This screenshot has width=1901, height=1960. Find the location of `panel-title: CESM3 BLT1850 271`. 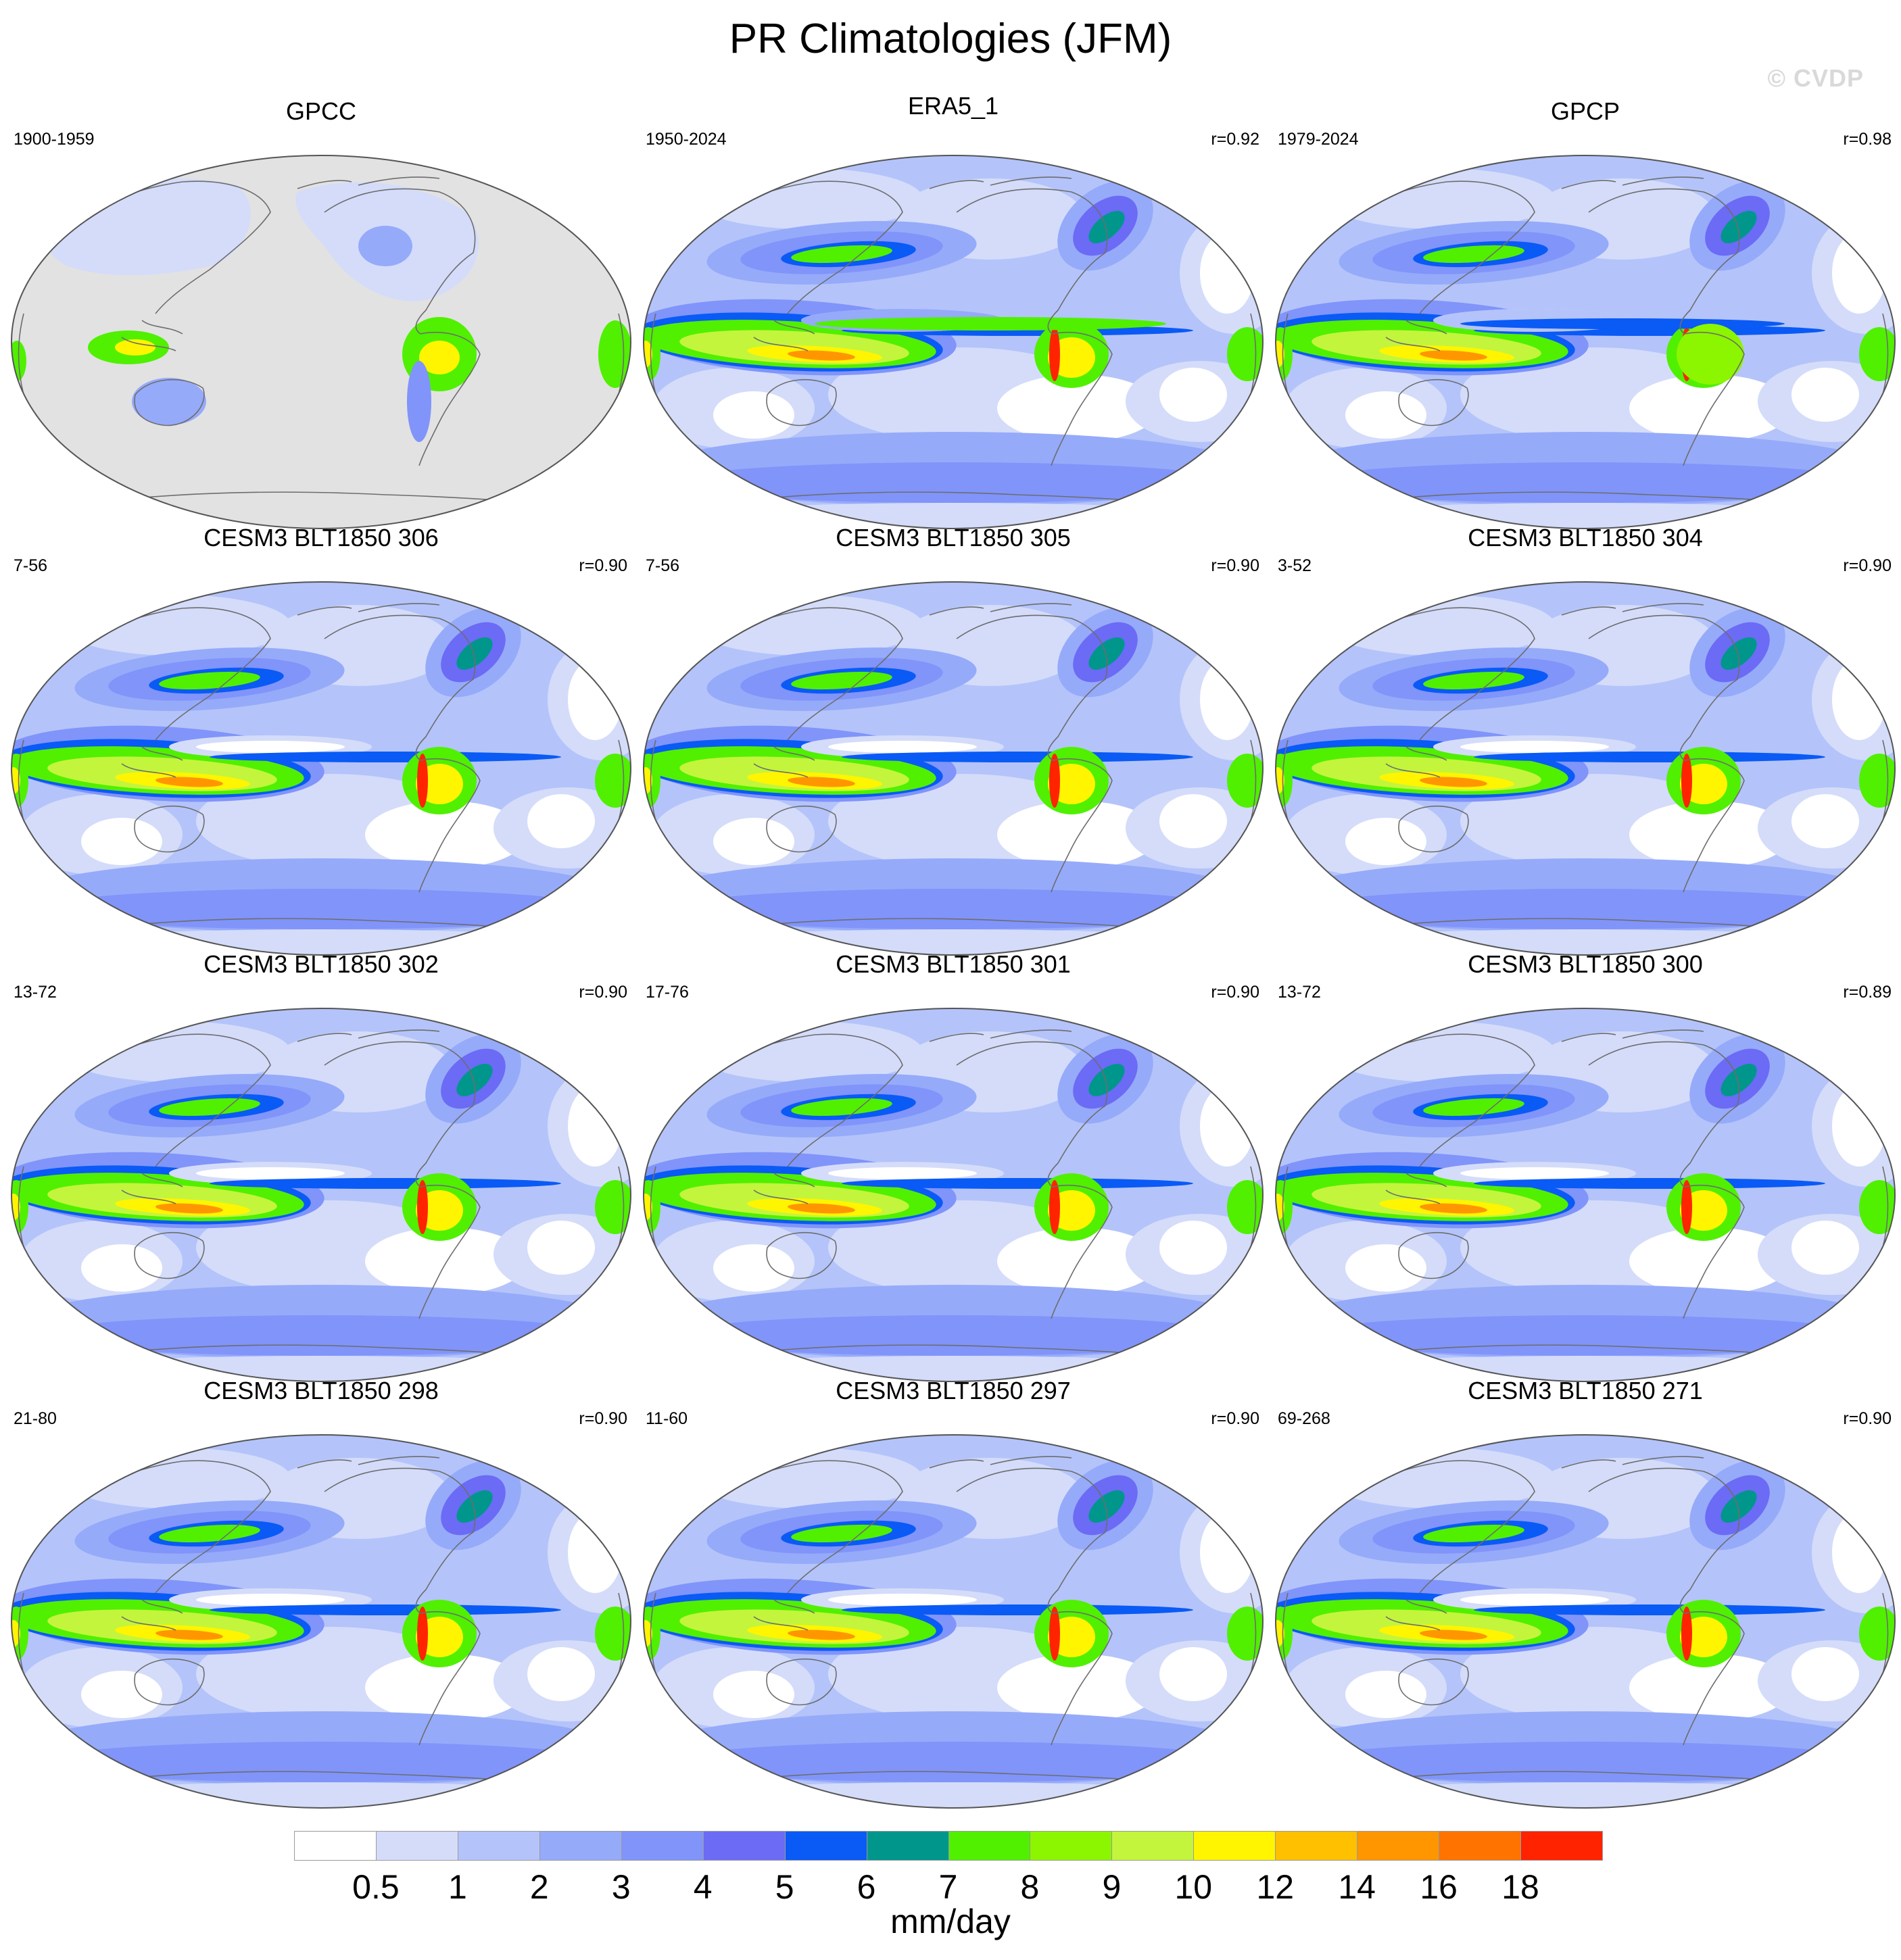

panel-title: CESM3 BLT1850 271 is located at coordinates (1585, 1390).